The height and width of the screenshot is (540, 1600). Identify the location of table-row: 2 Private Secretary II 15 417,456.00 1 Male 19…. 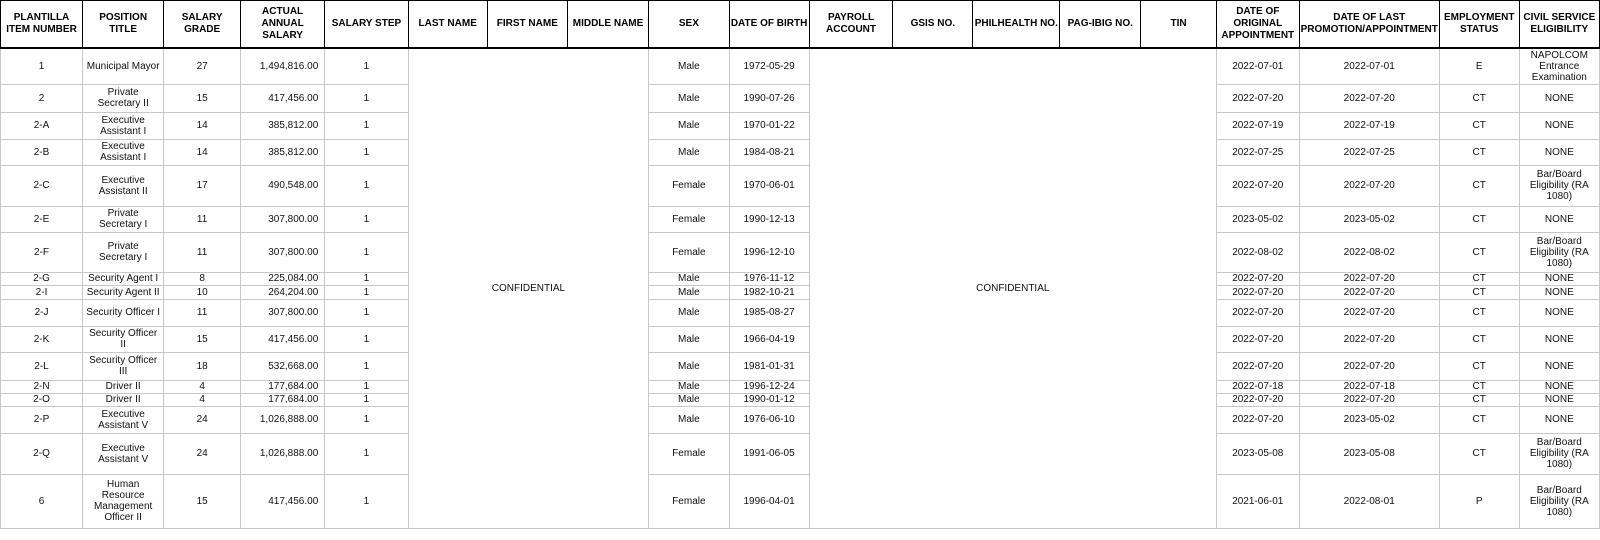
(800, 98).